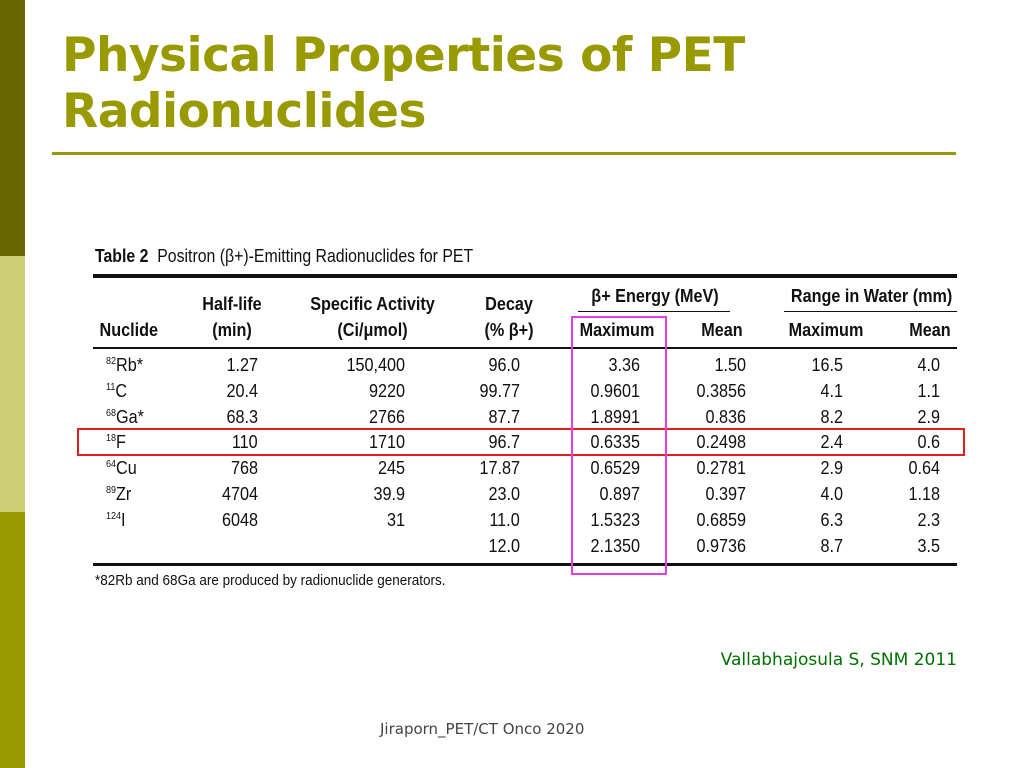 This screenshot has height=768, width=1024. I want to click on rmean-cell: 2.3, so click(928, 519).